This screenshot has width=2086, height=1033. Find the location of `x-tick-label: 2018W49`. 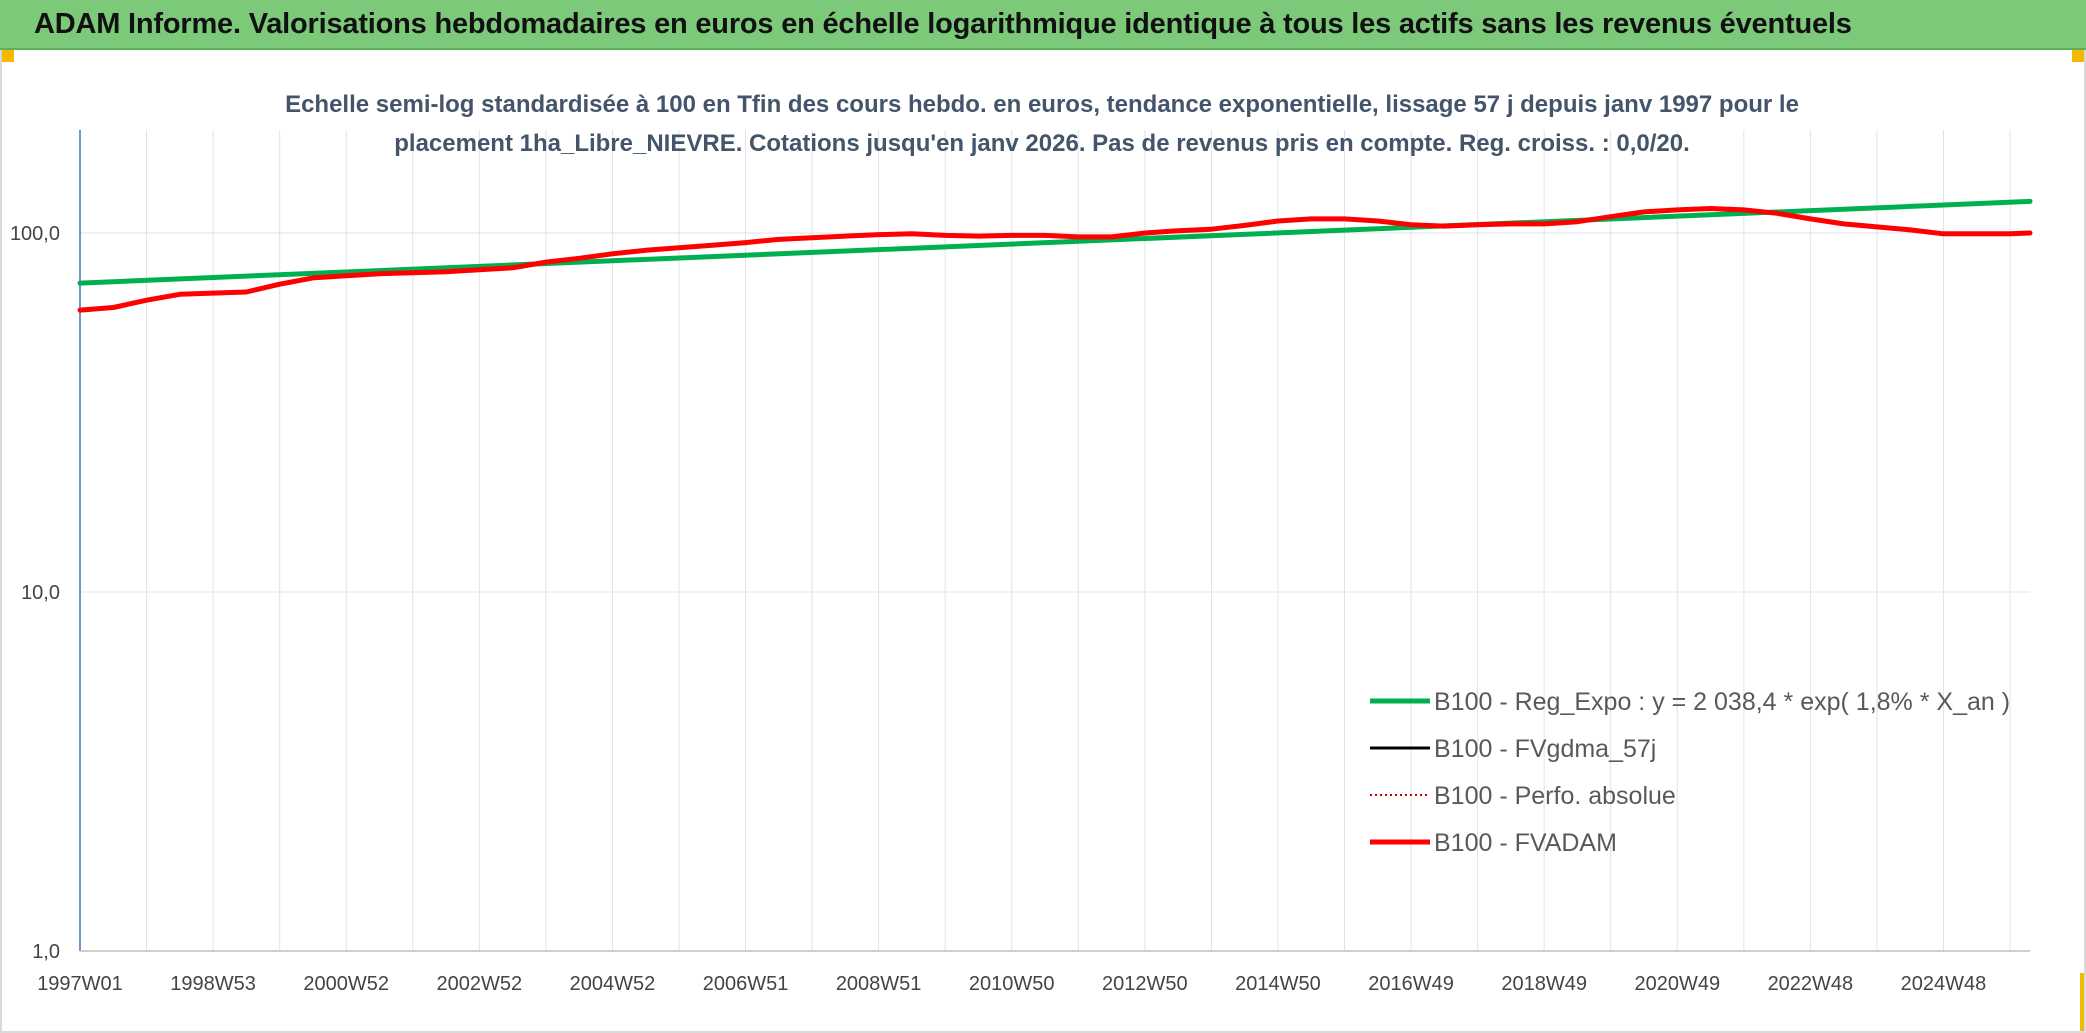

x-tick-label: 2018W49 is located at coordinates (1544, 984).